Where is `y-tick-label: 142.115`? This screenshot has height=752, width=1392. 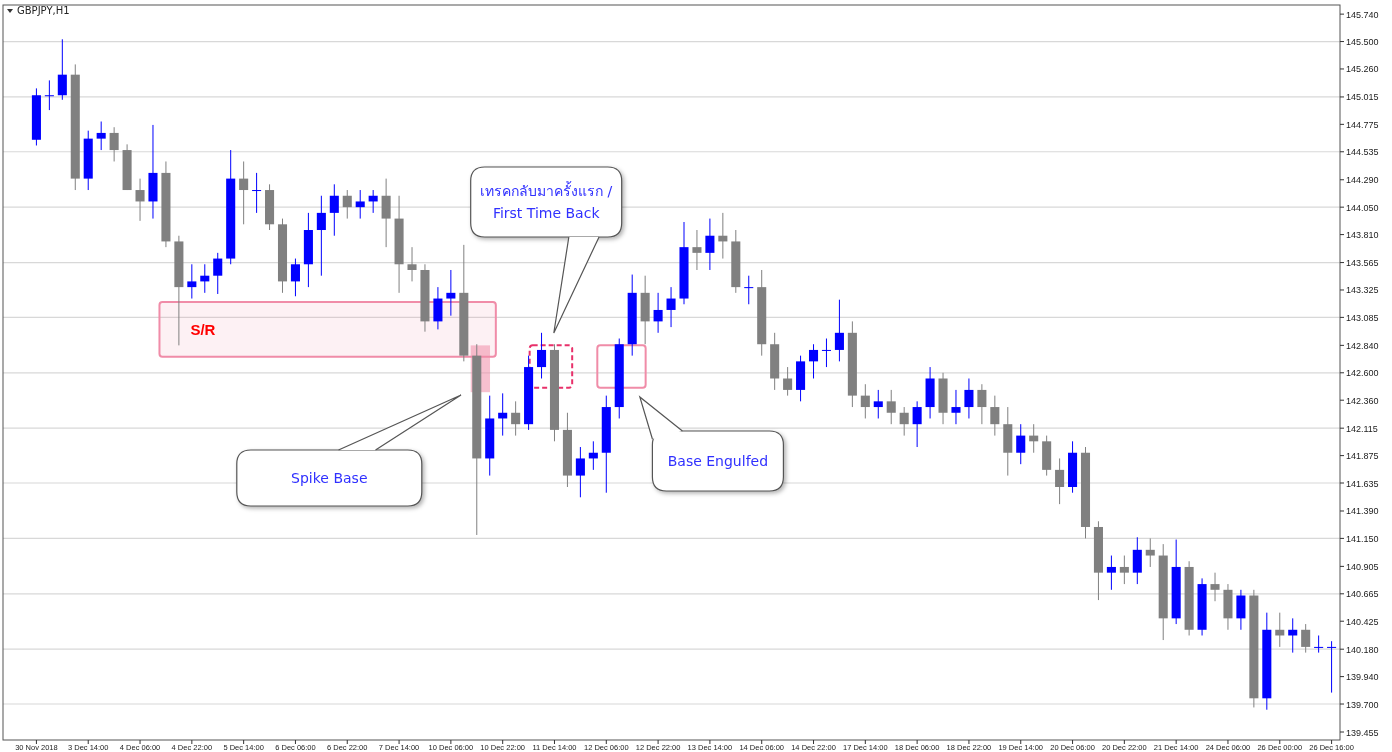 y-tick-label: 142.115 is located at coordinates (1362, 428).